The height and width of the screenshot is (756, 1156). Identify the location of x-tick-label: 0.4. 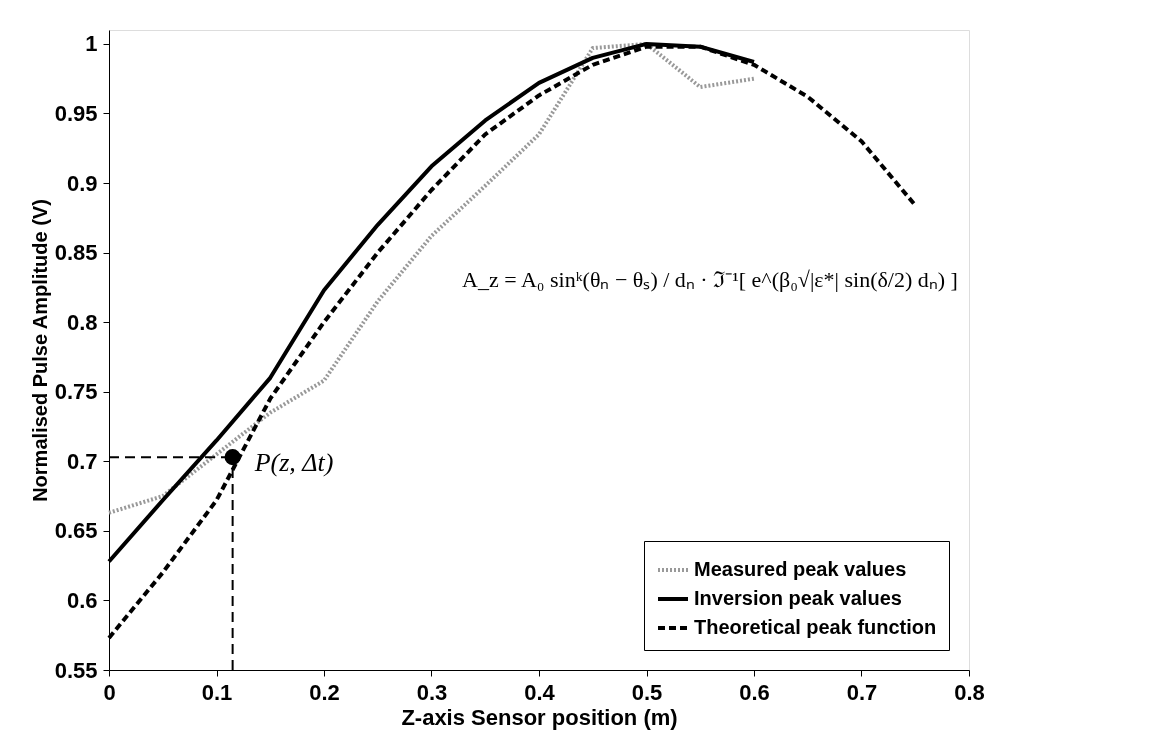
(540, 692).